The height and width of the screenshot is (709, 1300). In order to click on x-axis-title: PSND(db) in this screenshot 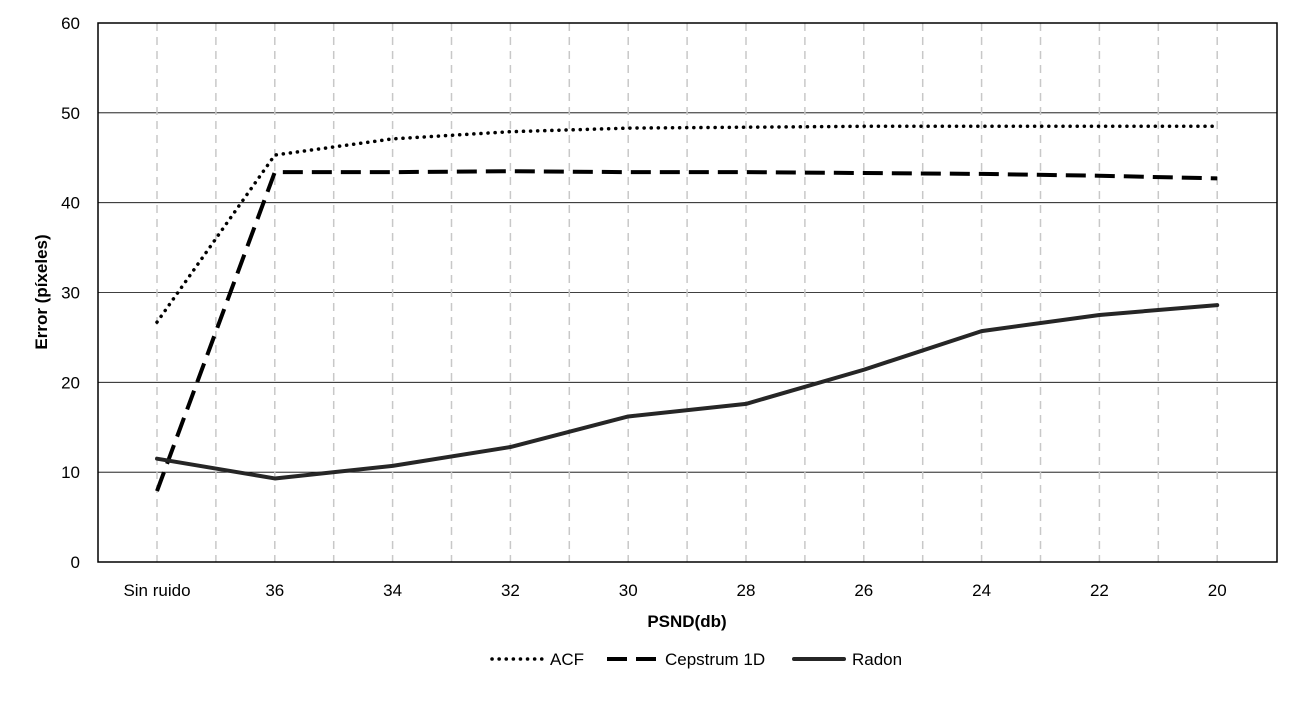, I will do `click(686, 621)`.